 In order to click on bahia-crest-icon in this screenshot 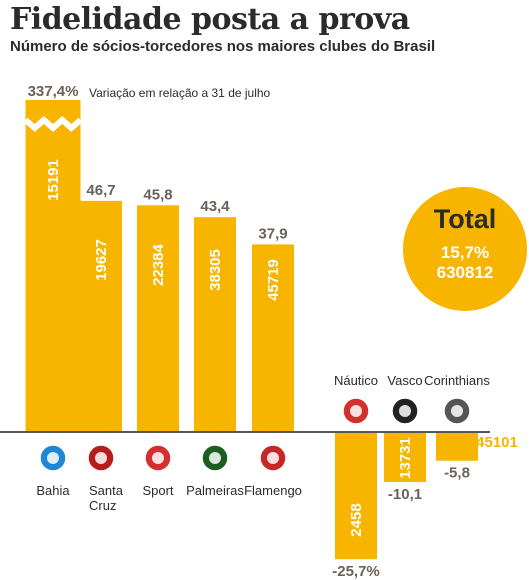, I will do `click(53, 458)`.